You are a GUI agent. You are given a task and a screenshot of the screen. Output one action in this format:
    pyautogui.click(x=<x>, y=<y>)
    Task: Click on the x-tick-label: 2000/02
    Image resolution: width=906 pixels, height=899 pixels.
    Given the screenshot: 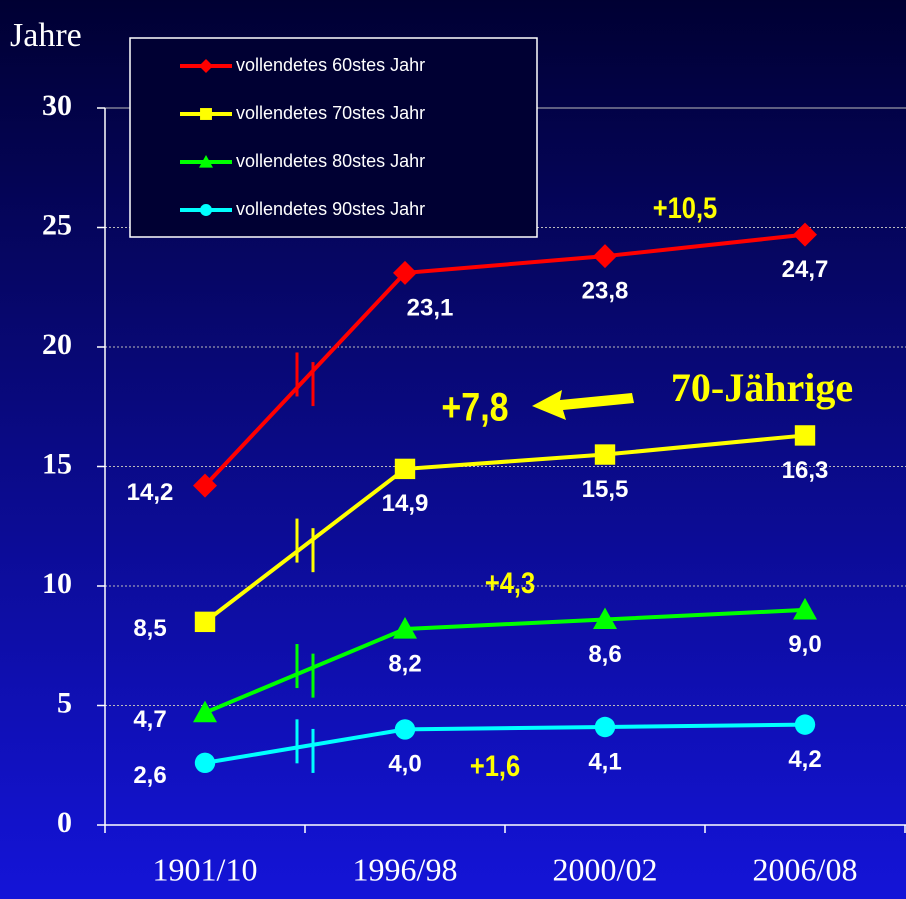 What is the action you would take?
    pyautogui.click(x=605, y=869)
    